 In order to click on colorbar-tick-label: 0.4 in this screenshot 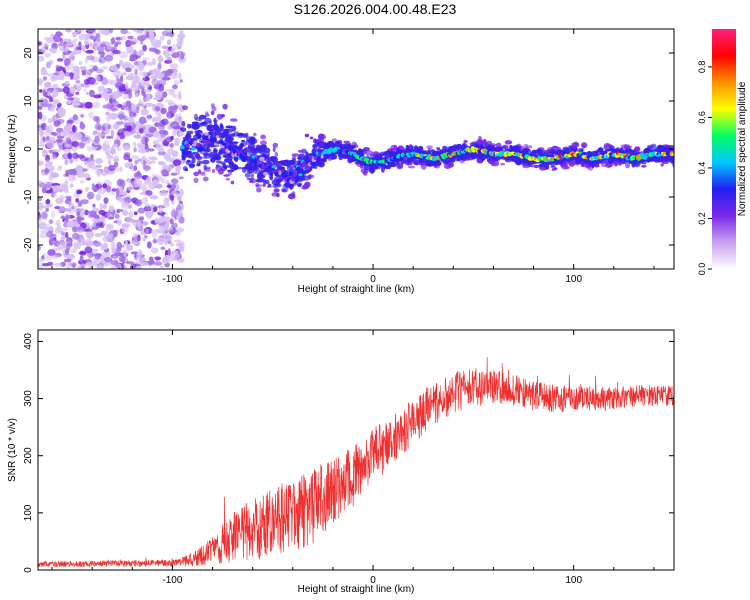, I will do `click(702, 168)`.